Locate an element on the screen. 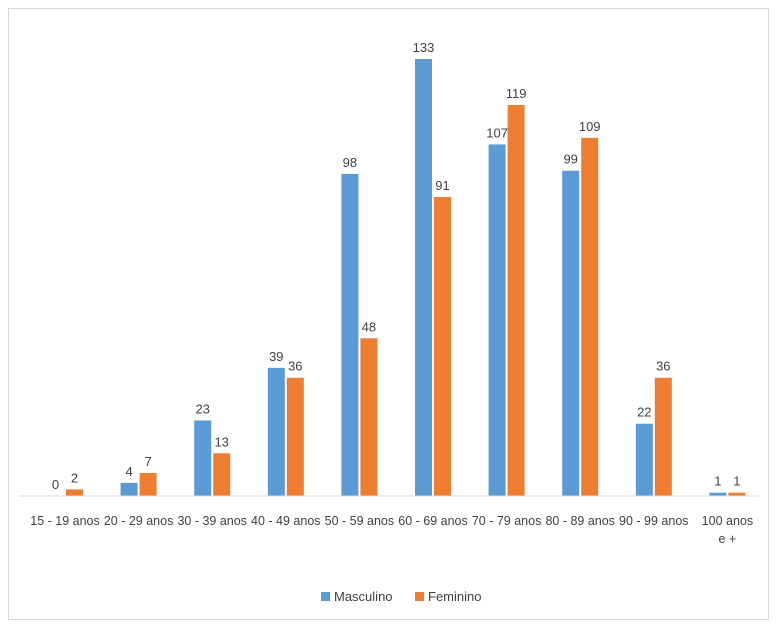 This screenshot has height=626, width=777. data-label-masculino-9: 1 is located at coordinates (717, 481).